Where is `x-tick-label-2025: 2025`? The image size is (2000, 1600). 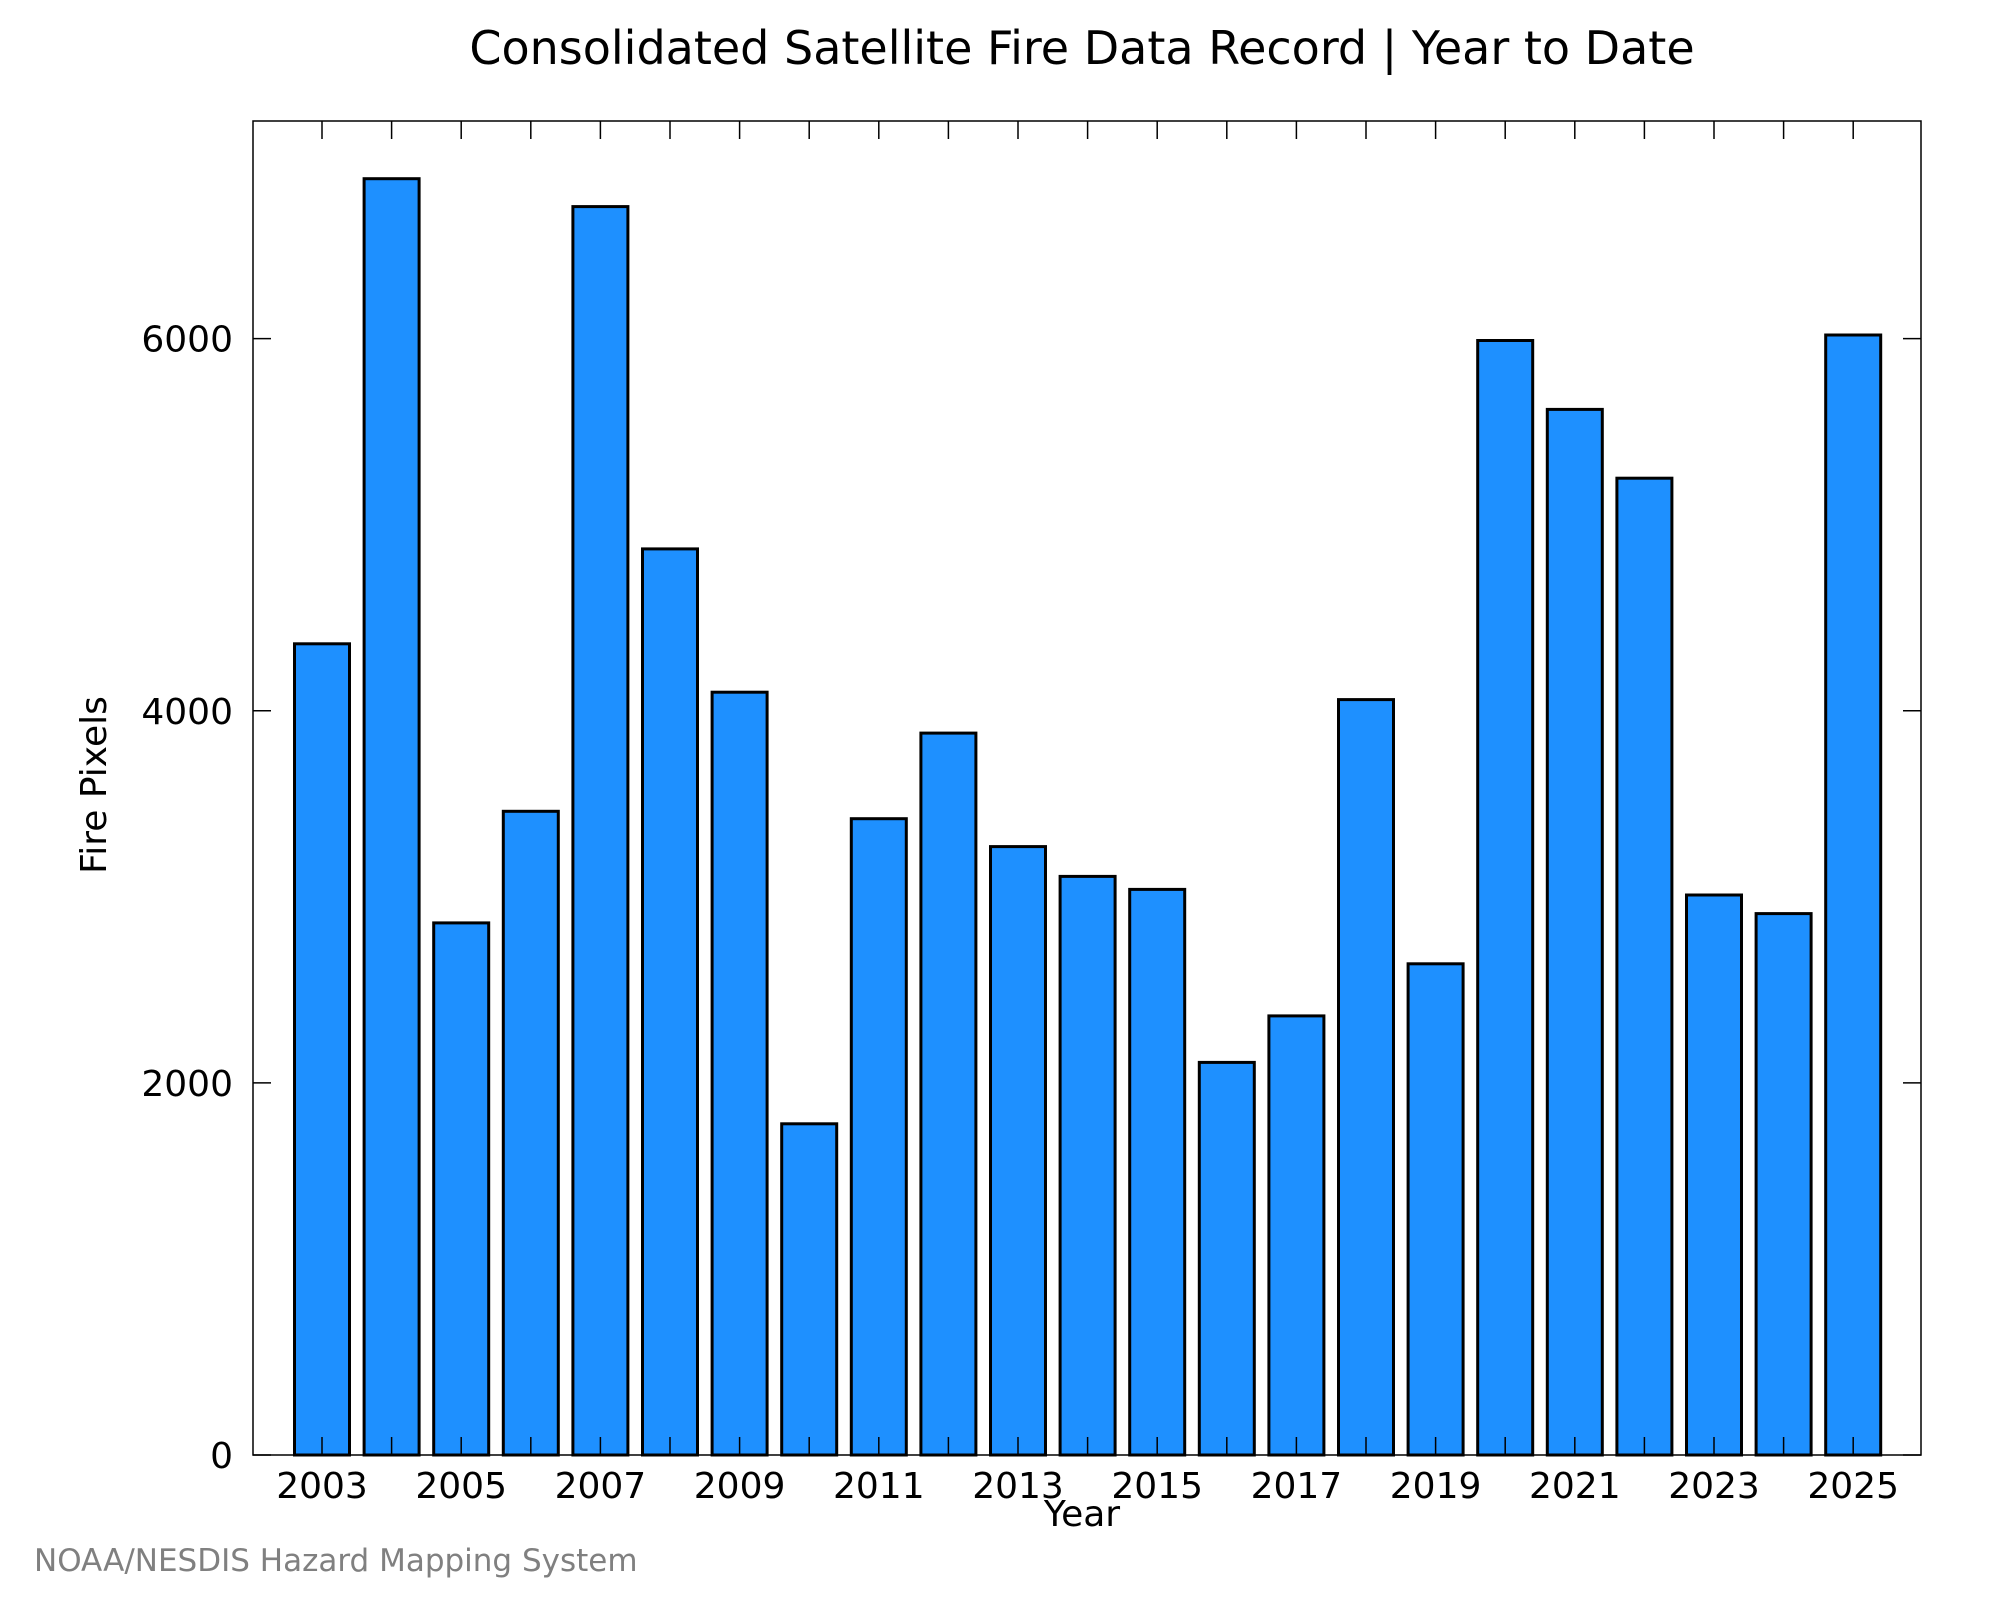
x-tick-label-2025: 2025 is located at coordinates (1853, 1486).